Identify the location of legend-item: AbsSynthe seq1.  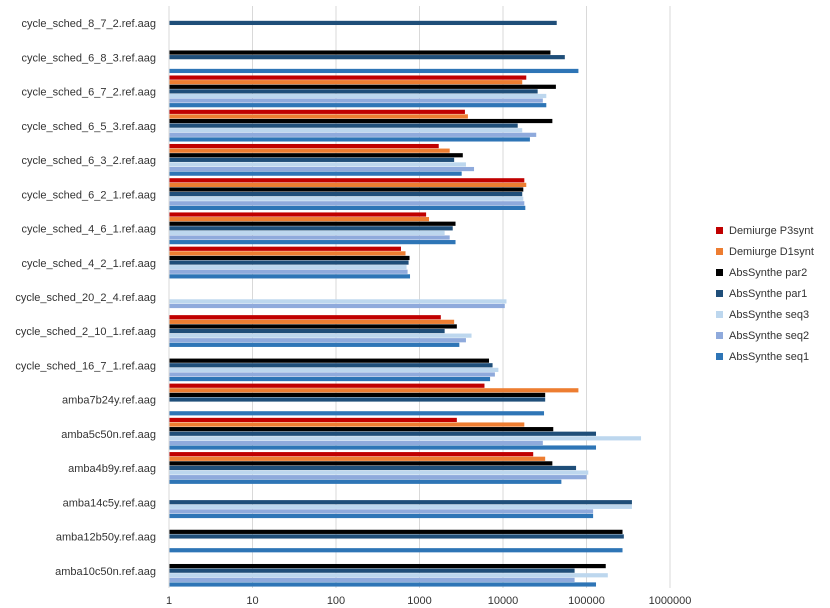
(772, 356).